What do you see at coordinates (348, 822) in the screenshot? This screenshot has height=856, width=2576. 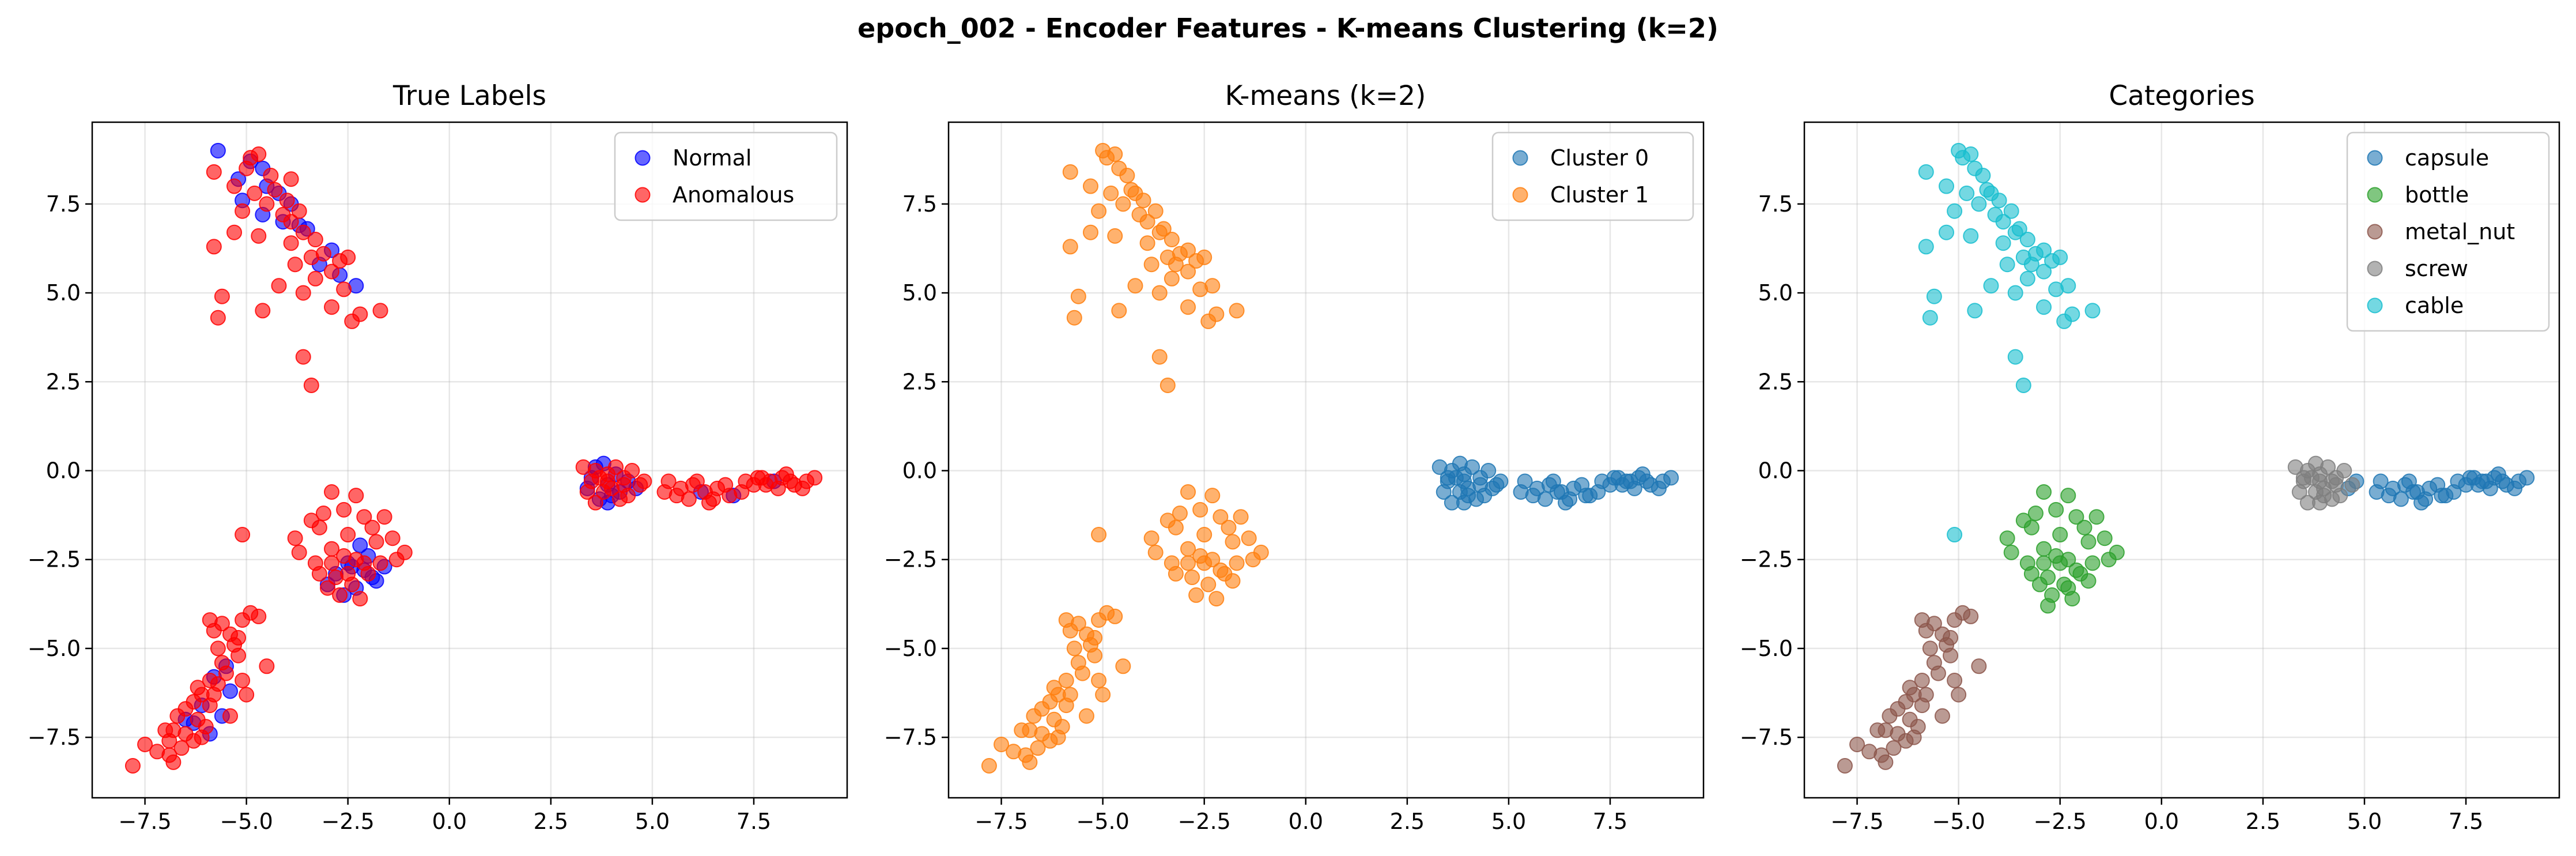 I see `x-tick-label: −2.5` at bounding box center [348, 822].